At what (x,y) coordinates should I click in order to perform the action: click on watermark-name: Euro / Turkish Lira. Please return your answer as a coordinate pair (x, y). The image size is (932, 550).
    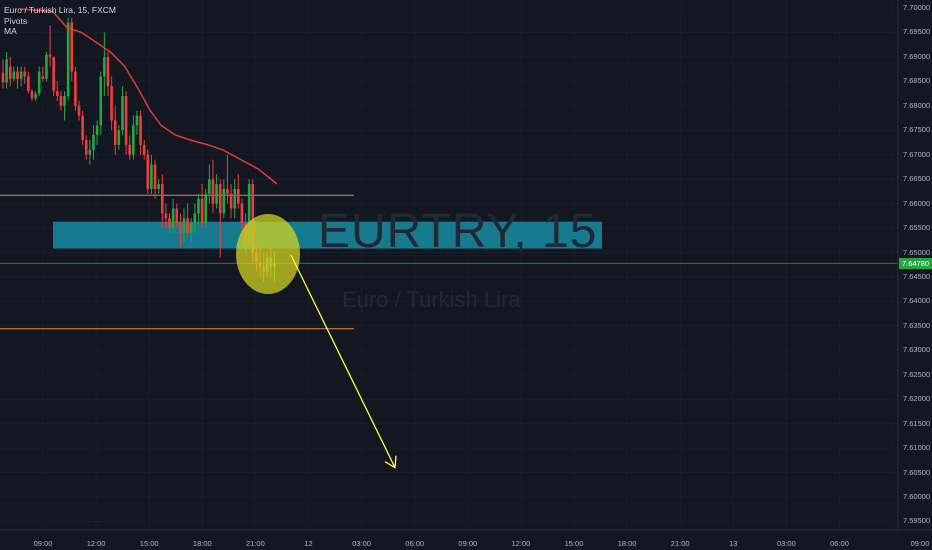
    Looking at the image, I should click on (431, 299).